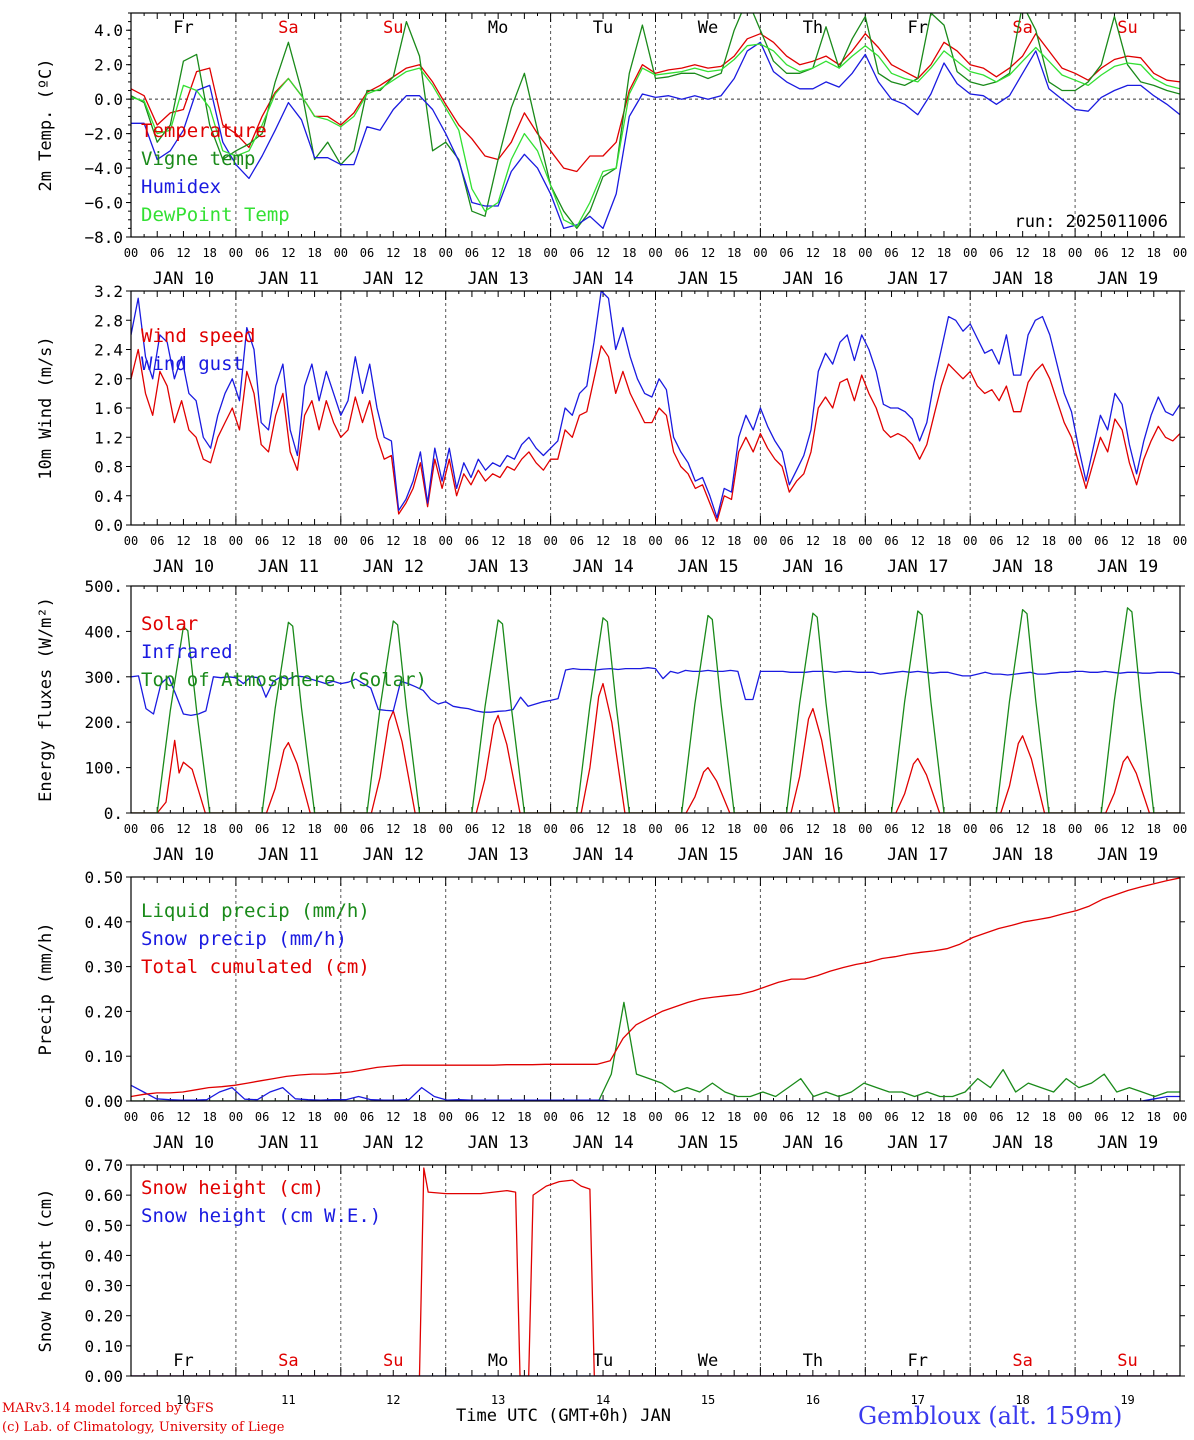 Image resolution: width=1194 pixels, height=1440 pixels. Describe the element at coordinates (918, 28) in the screenshot. I see `weekday-label: Fr` at that location.